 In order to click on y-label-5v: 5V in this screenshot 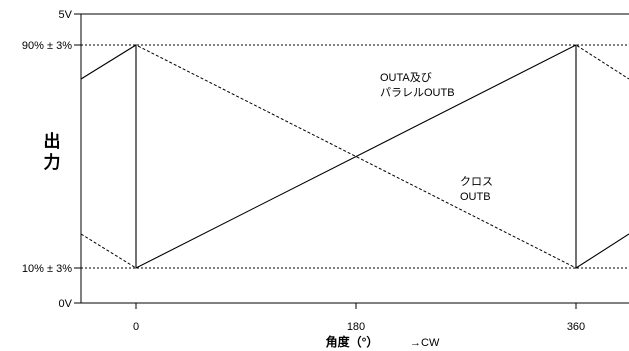, I will do `click(66, 15)`.